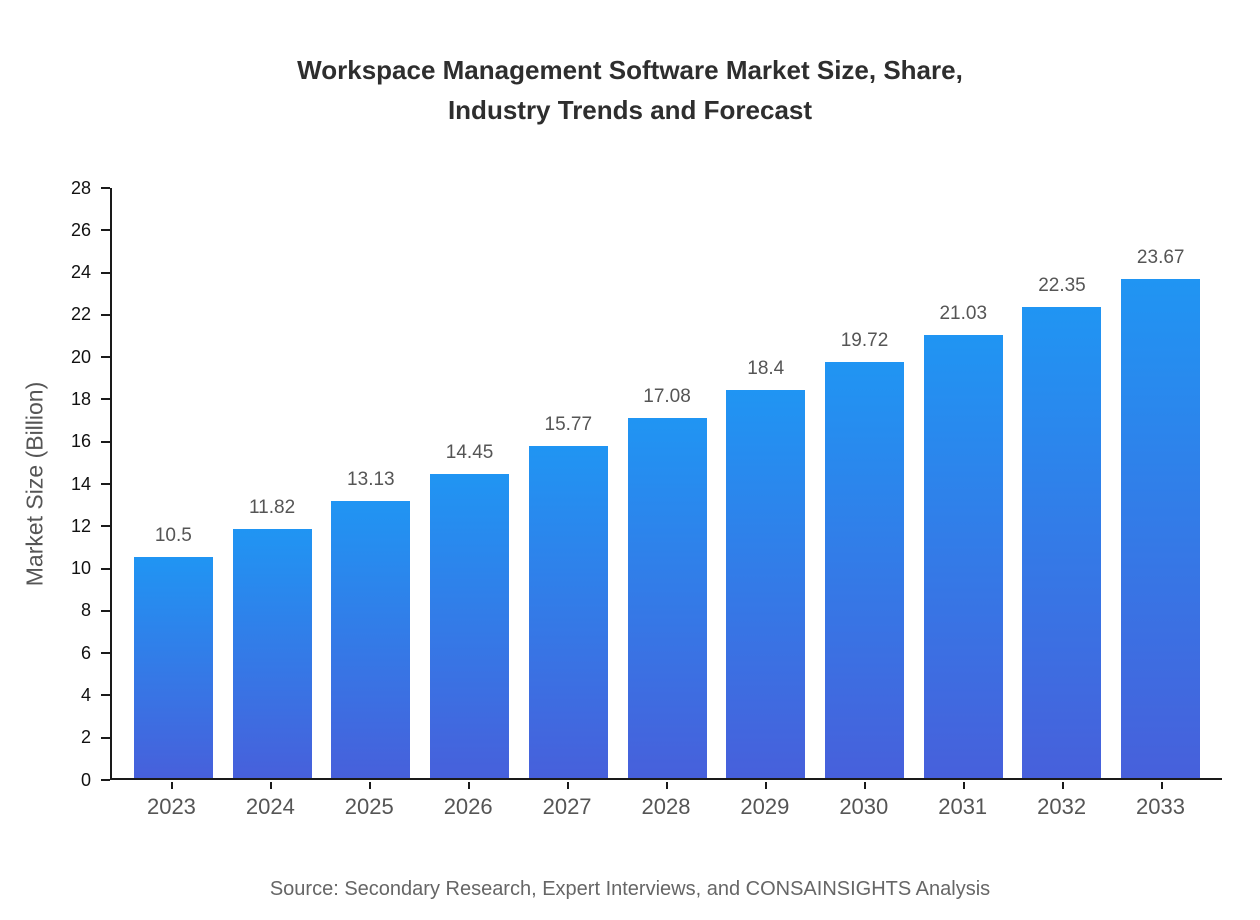 The height and width of the screenshot is (920, 1260). Describe the element at coordinates (85, 652) in the screenshot. I see `y-tick-label: 6` at that location.